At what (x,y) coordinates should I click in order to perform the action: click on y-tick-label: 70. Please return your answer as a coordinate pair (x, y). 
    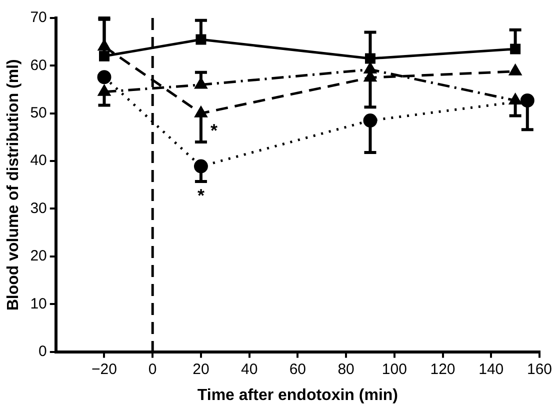
    Looking at the image, I should click on (38, 17).